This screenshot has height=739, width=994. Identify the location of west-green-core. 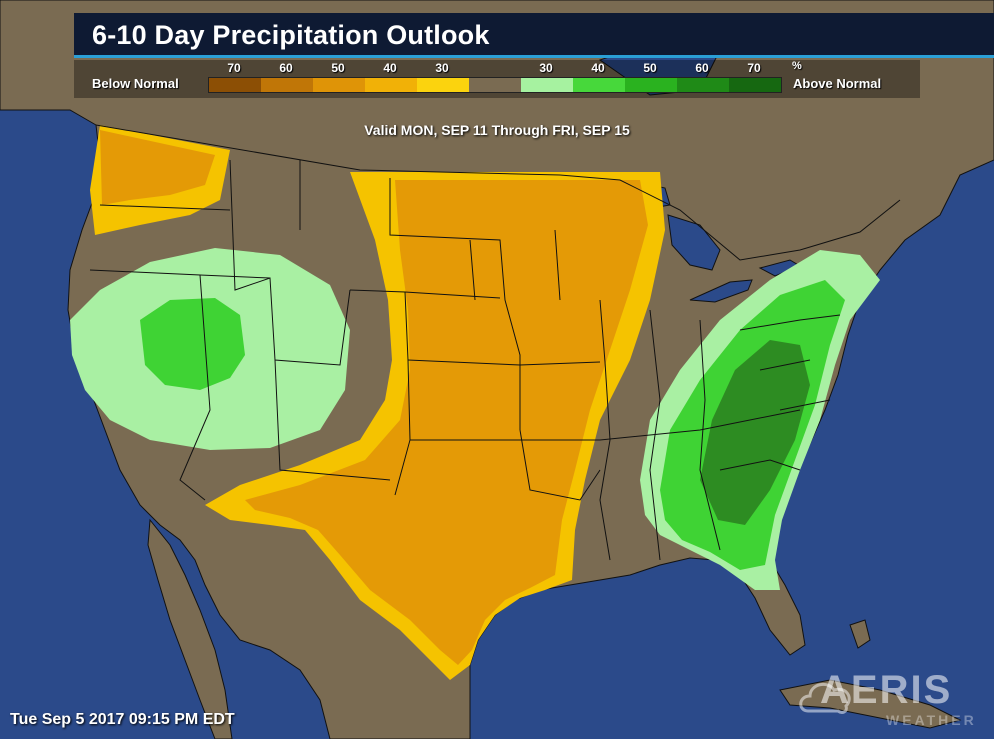
(192, 344).